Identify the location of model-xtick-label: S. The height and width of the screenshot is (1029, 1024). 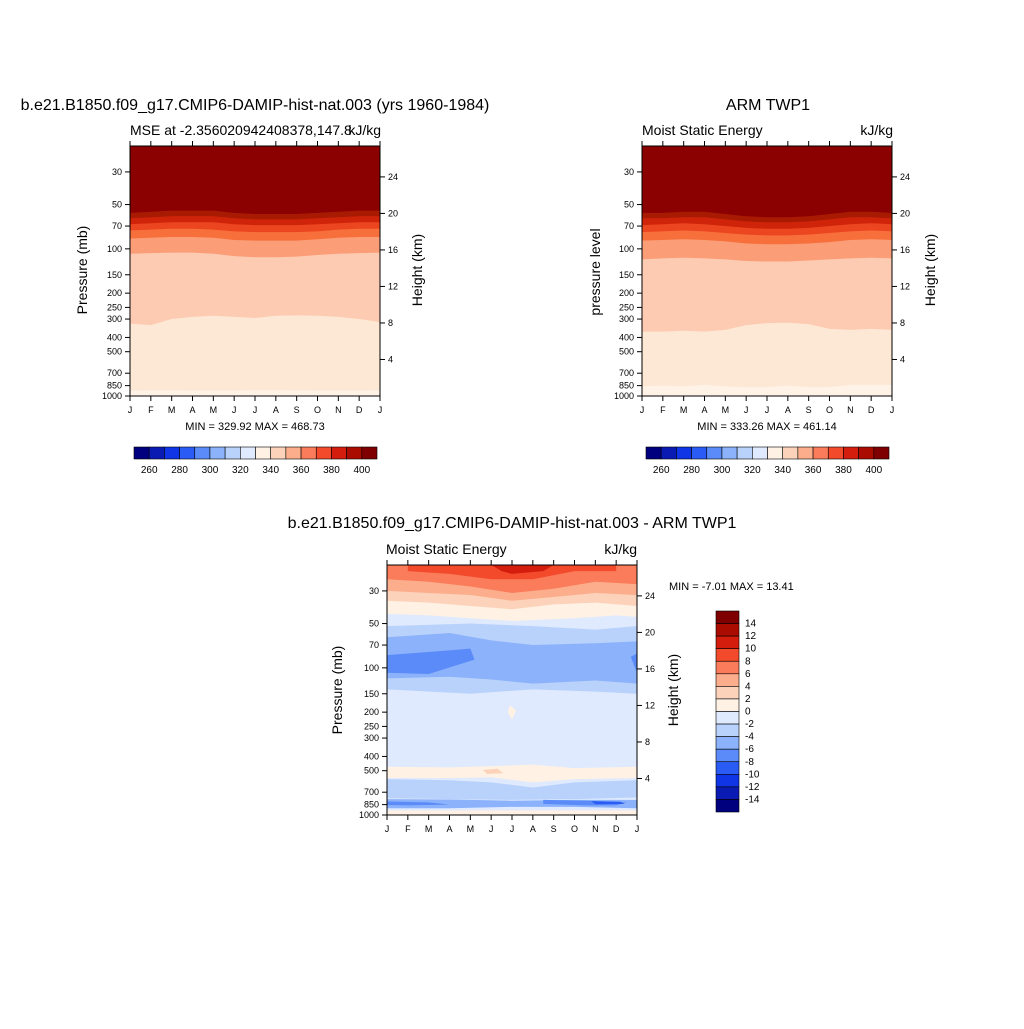
(297, 410).